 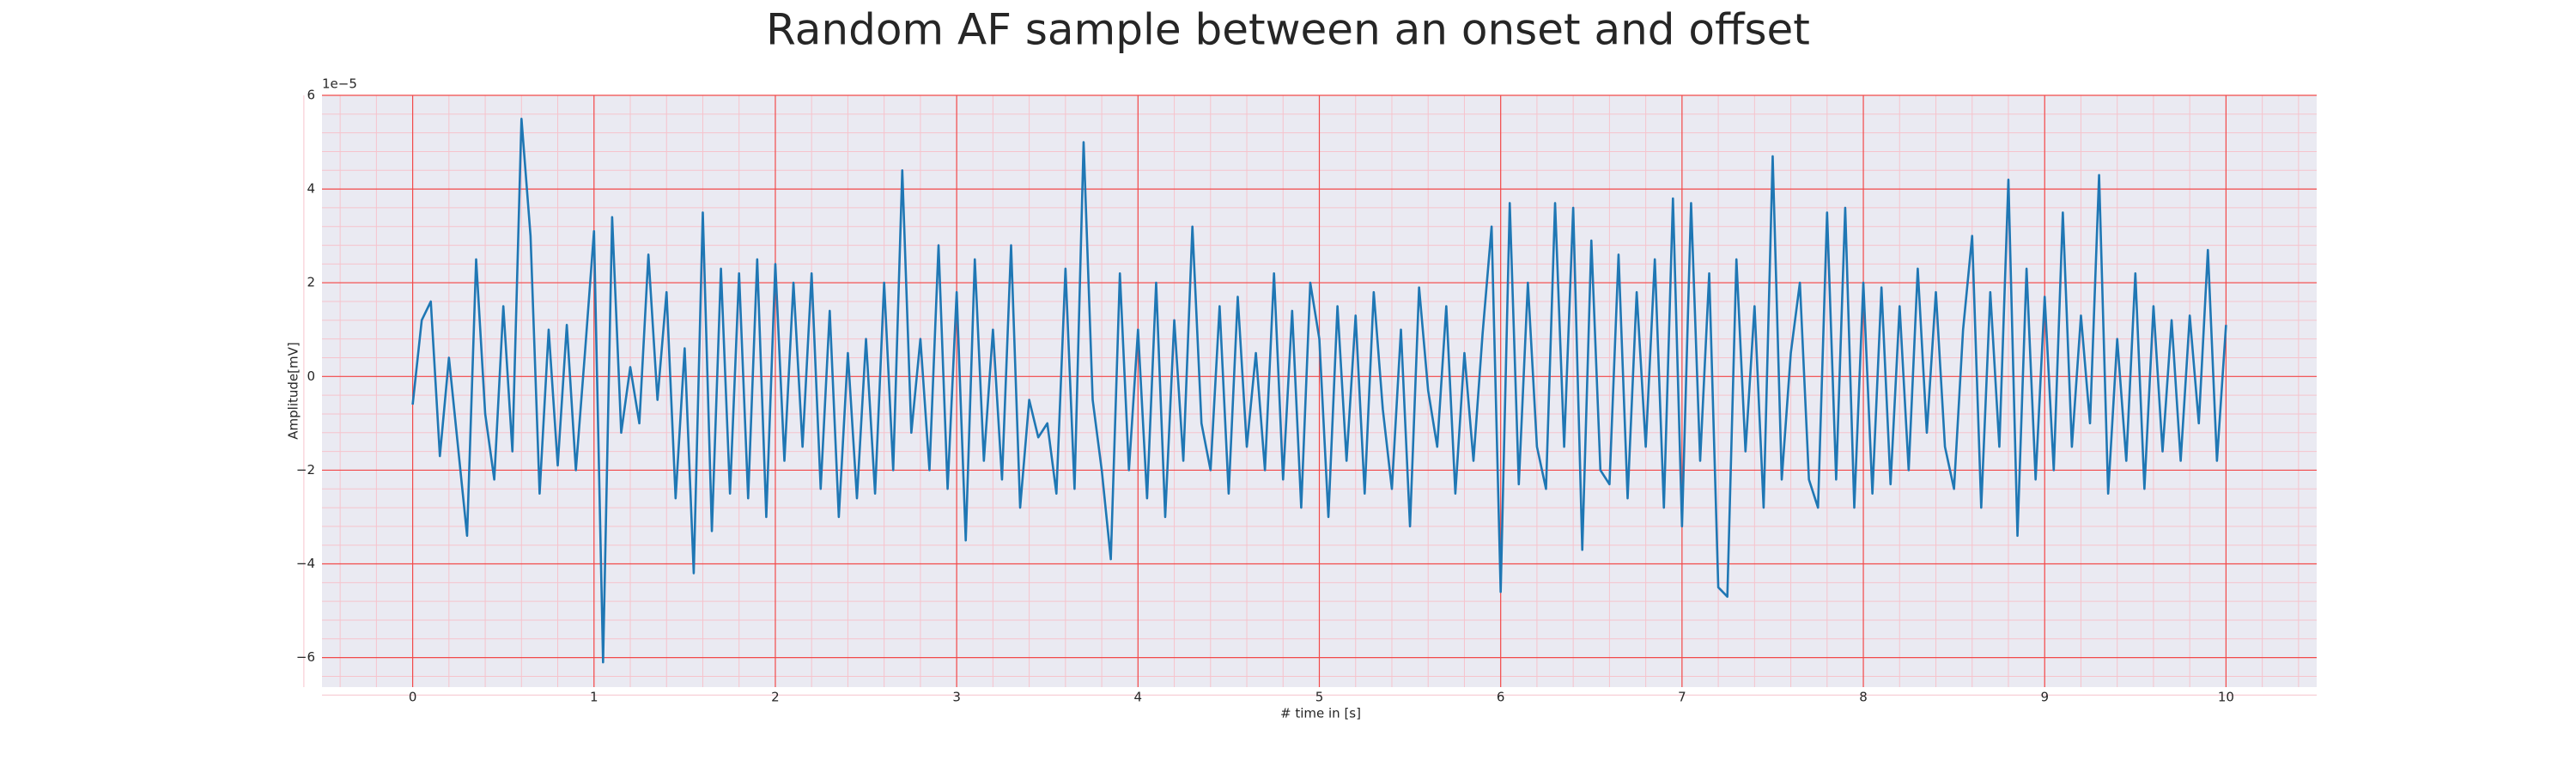 What do you see at coordinates (2045, 697) in the screenshot?
I see `x-tick-label: 9` at bounding box center [2045, 697].